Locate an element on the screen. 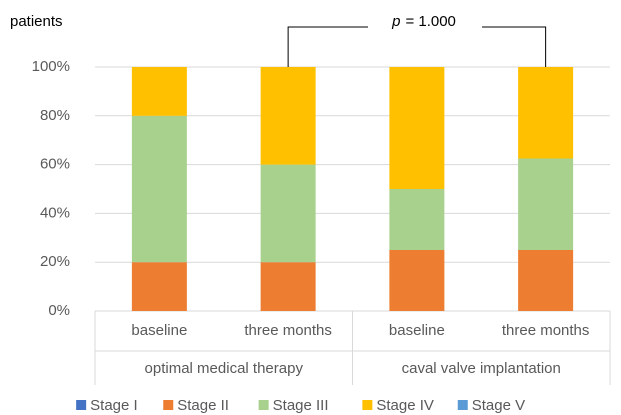 Image resolution: width=621 pixels, height=415 pixels. group-label: caval valve implantation is located at coordinates (481, 368).